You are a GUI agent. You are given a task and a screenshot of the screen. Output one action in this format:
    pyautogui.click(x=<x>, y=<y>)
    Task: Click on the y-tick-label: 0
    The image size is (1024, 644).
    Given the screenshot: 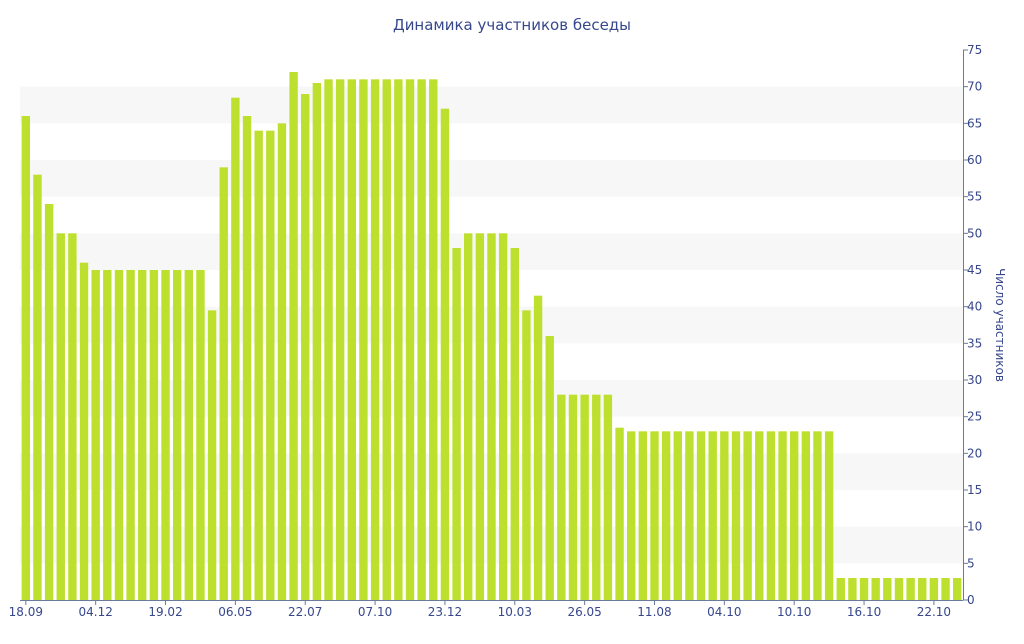 What is the action you would take?
    pyautogui.click(x=971, y=600)
    